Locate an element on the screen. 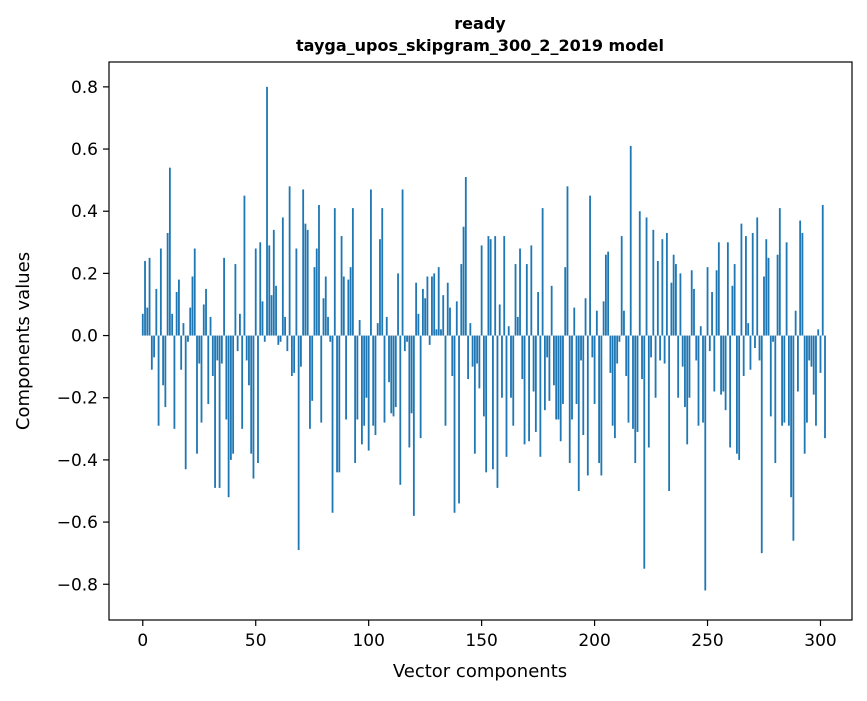 The width and height of the screenshot is (867, 701). x-tick-label: 250 is located at coordinates (707, 641).